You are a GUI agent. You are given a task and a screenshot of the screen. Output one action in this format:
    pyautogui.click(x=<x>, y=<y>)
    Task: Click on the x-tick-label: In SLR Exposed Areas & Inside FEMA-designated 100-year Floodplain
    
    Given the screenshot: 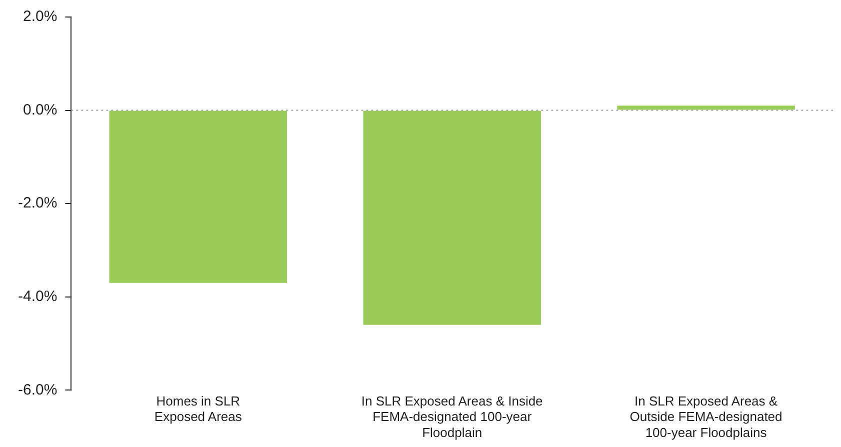 What is the action you would take?
    pyautogui.click(x=452, y=417)
    